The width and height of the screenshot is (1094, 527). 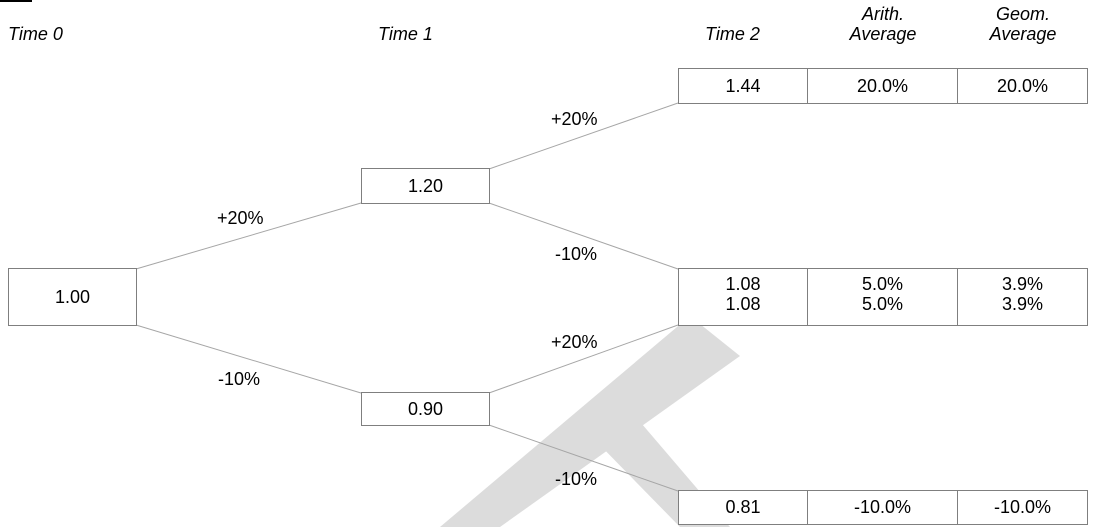 What do you see at coordinates (405, 34) in the screenshot?
I see `header-time-1: Time 1` at bounding box center [405, 34].